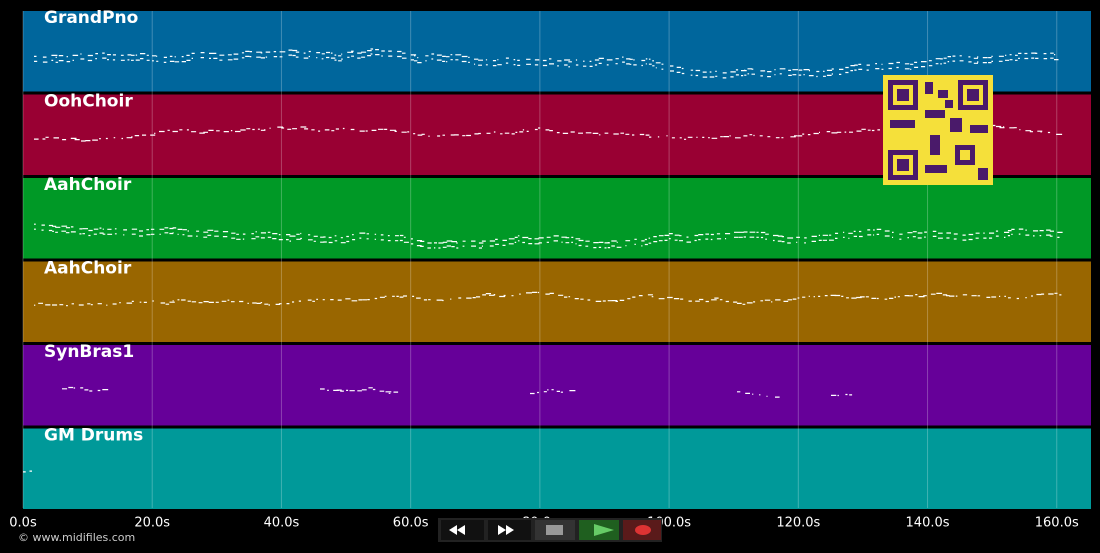 Image resolution: width=1100 pixels, height=553 pixels. What do you see at coordinates (928, 523) in the screenshot?
I see `x-tick-label: 140.0s` at bounding box center [928, 523].